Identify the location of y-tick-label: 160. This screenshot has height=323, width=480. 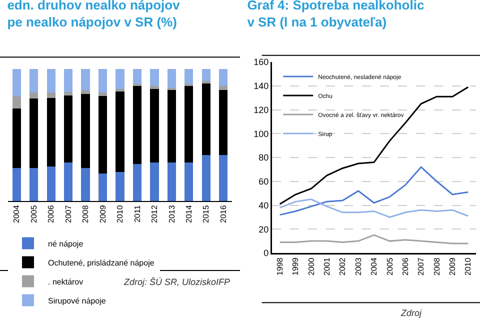
(261, 62).